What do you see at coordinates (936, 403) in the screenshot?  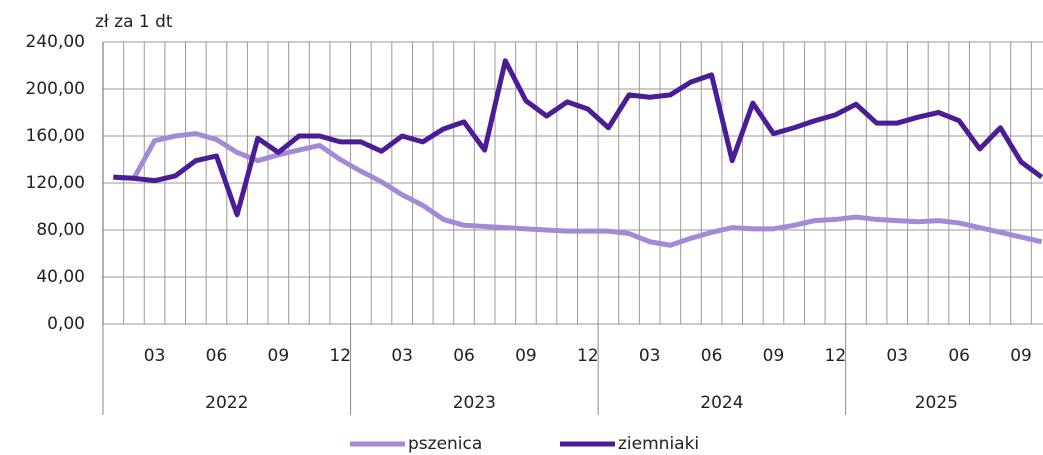 I see `year-label: 2025` at bounding box center [936, 403].